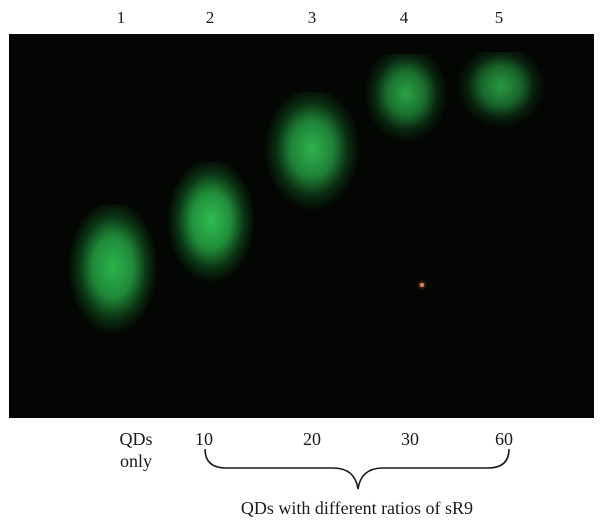 The image size is (603, 521). Describe the element at coordinates (410, 439) in the screenshot. I see `lane-label-4: 30` at that location.